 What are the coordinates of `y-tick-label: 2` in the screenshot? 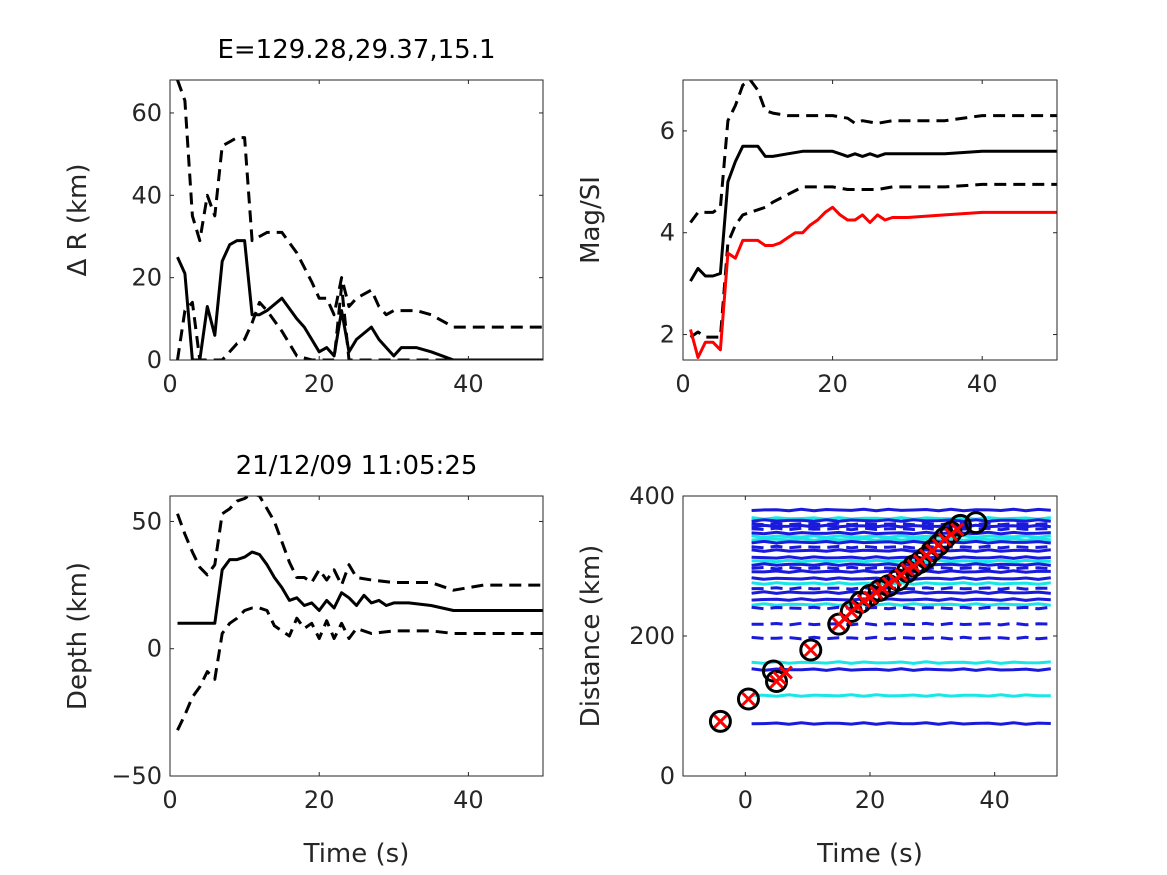 It's located at (667, 335).